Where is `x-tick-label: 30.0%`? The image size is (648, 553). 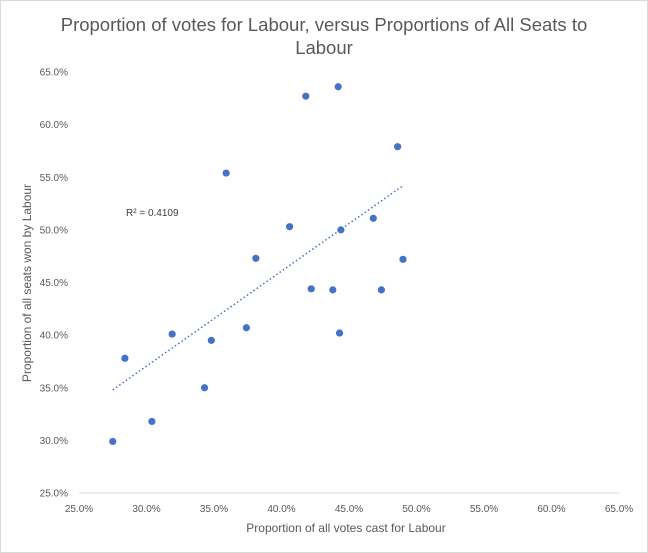 x-tick-label: 30.0% is located at coordinates (146, 509).